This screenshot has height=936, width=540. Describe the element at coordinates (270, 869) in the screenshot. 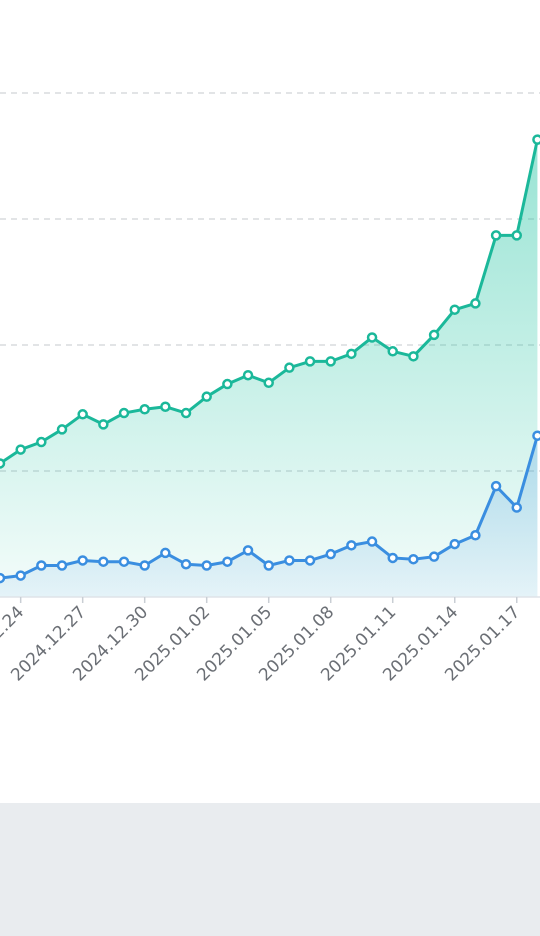

I see `footer-panel` at that location.